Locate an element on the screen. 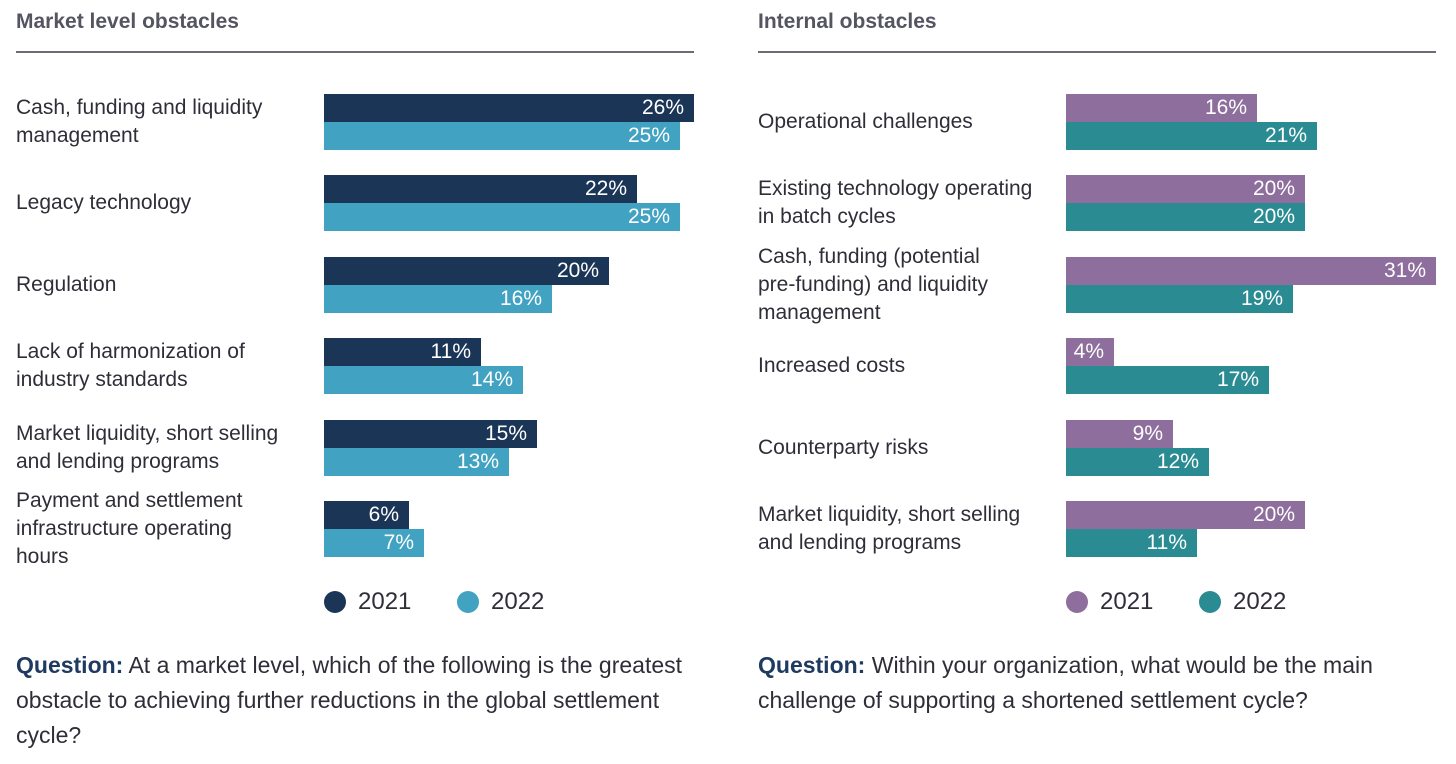 The image size is (1456, 764). bar-2022: 19% is located at coordinates (1179, 298).